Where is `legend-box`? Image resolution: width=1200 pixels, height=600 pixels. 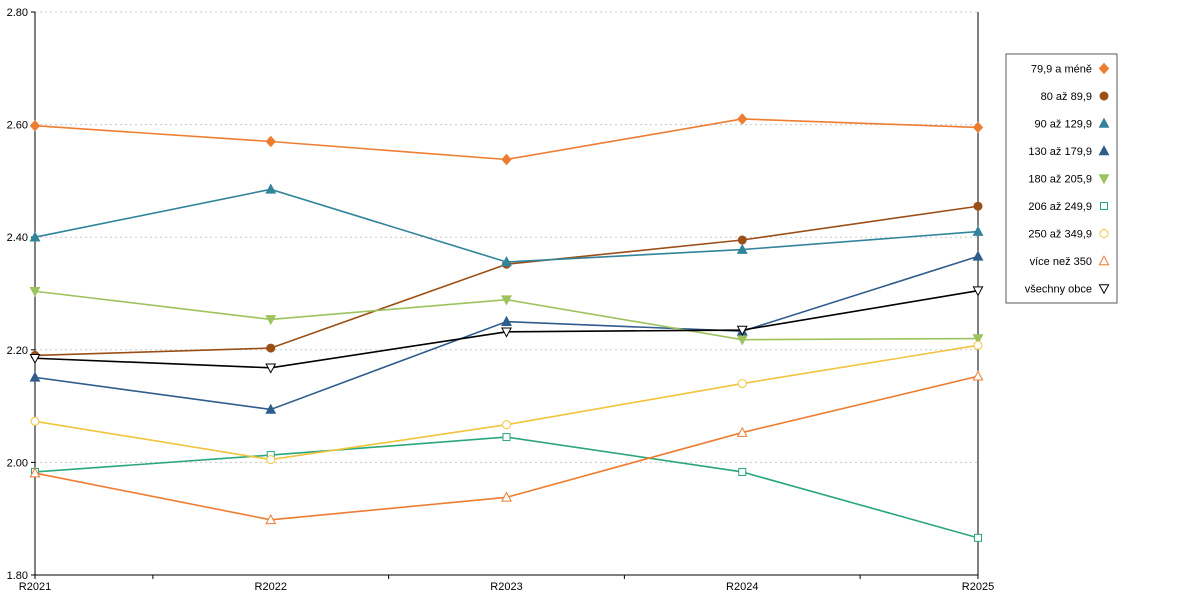 legend-box is located at coordinates (1061, 178).